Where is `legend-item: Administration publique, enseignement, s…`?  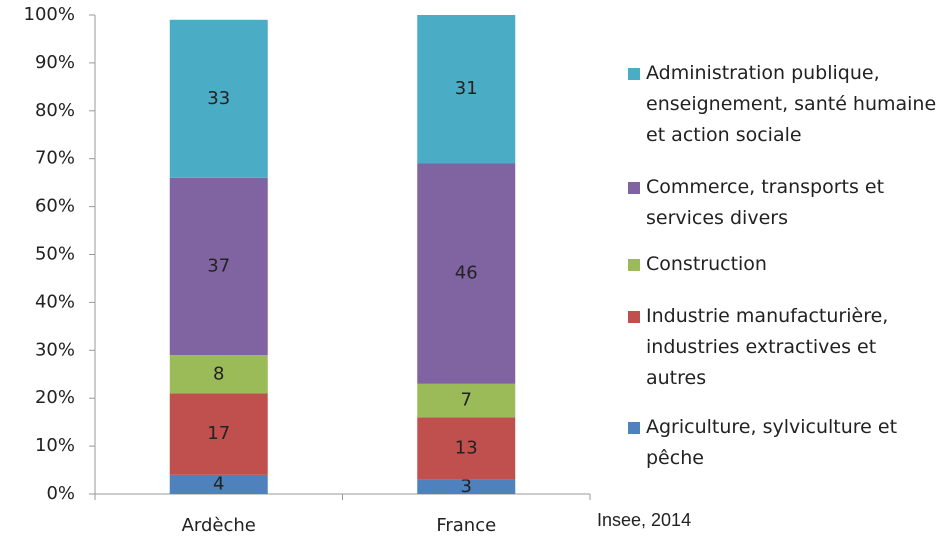
legend-item: Administration publique, enseignement, s… is located at coordinates (783, 104).